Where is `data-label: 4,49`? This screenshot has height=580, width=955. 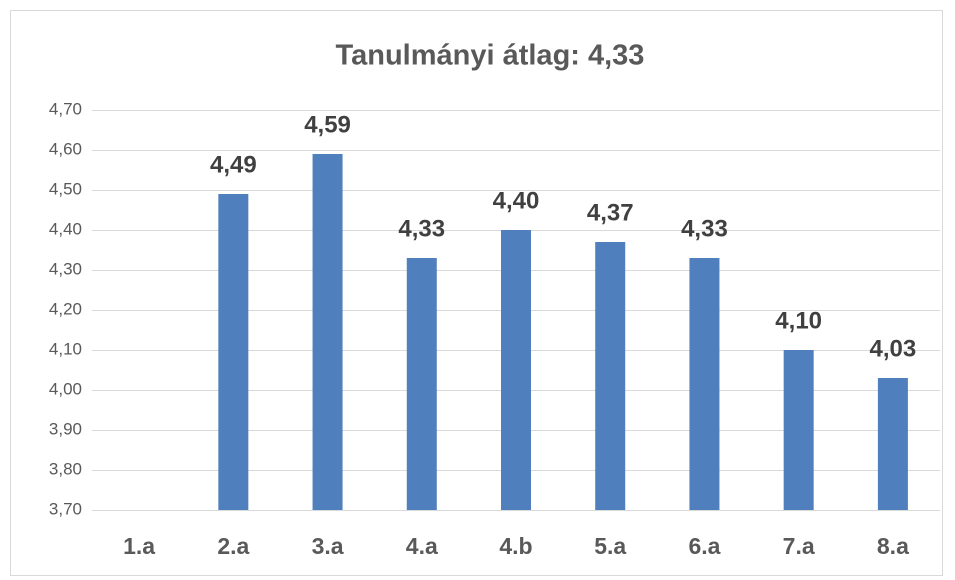 data-label: 4,49 is located at coordinates (233, 164).